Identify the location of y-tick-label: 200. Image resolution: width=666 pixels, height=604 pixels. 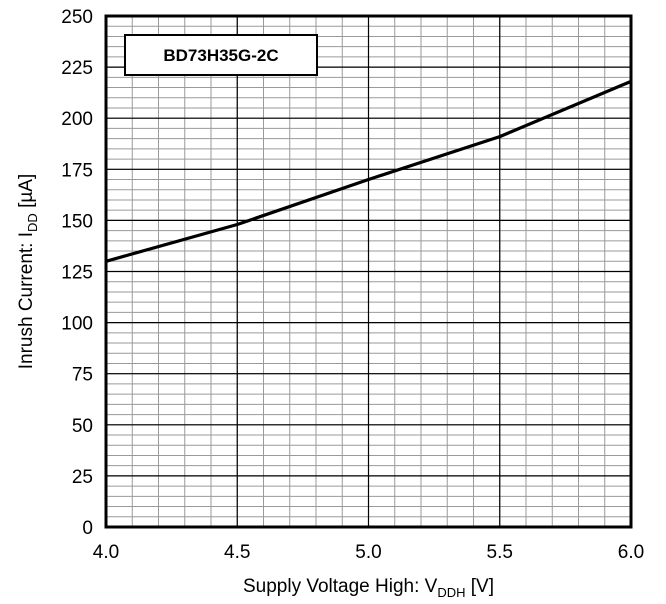
(77, 119).